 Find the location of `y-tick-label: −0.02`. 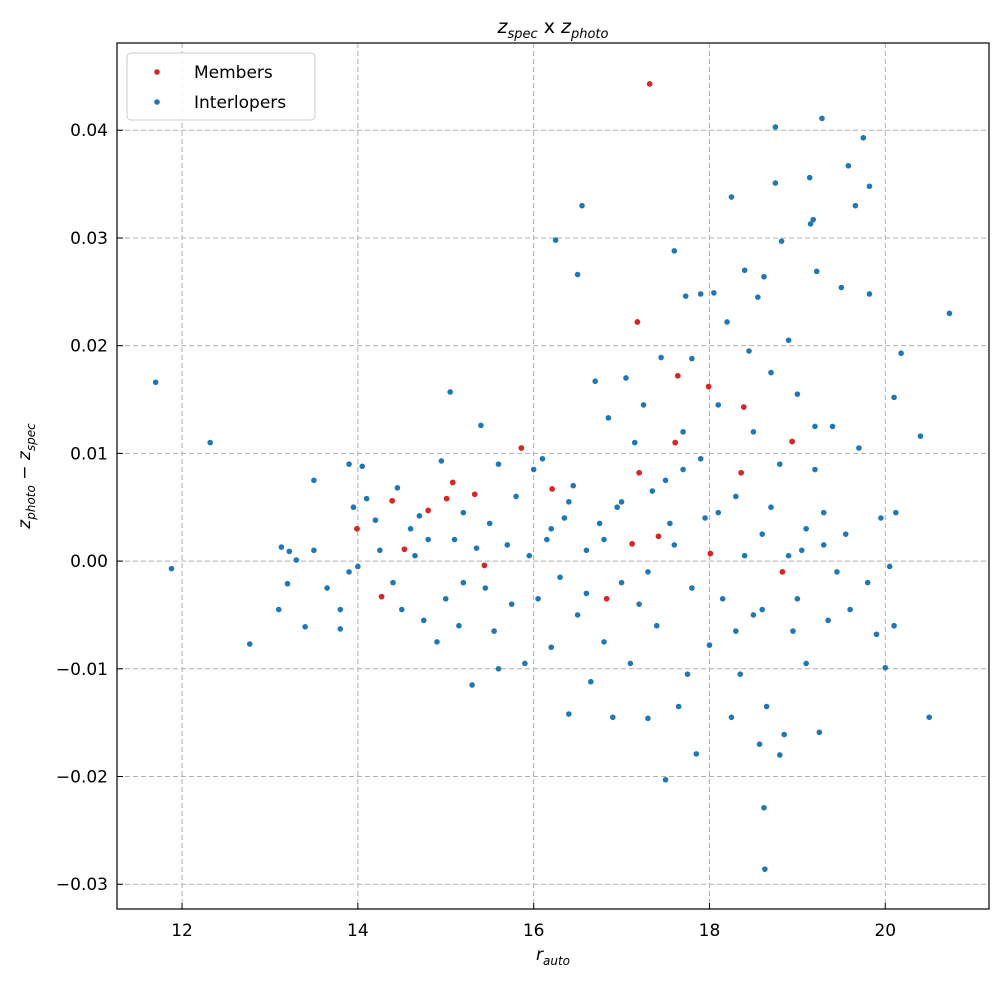

y-tick-label: −0.02 is located at coordinates (82, 778).